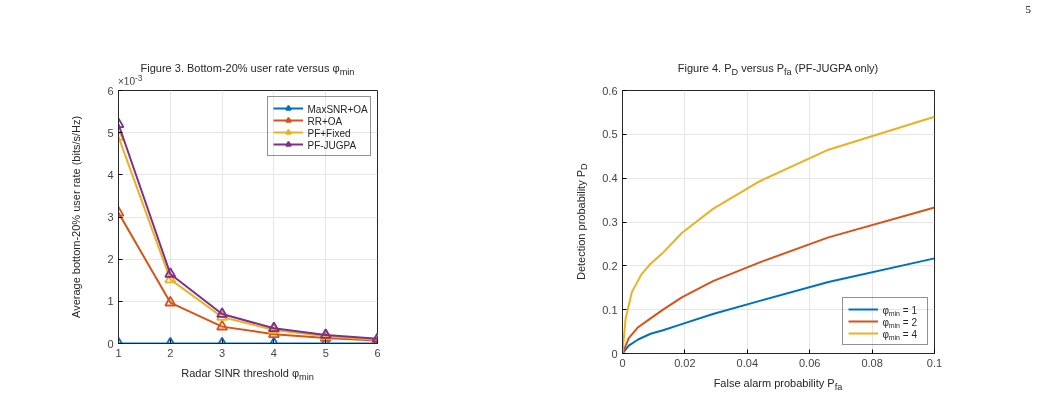  Describe the element at coordinates (110, 217) in the screenshot. I see `y-tick-label: 3` at that location.